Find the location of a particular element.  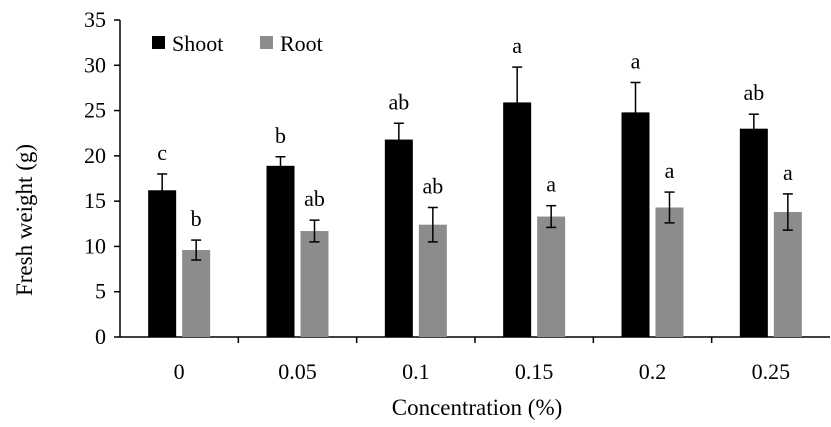

x-tick-label: 0.2 is located at coordinates (653, 371).